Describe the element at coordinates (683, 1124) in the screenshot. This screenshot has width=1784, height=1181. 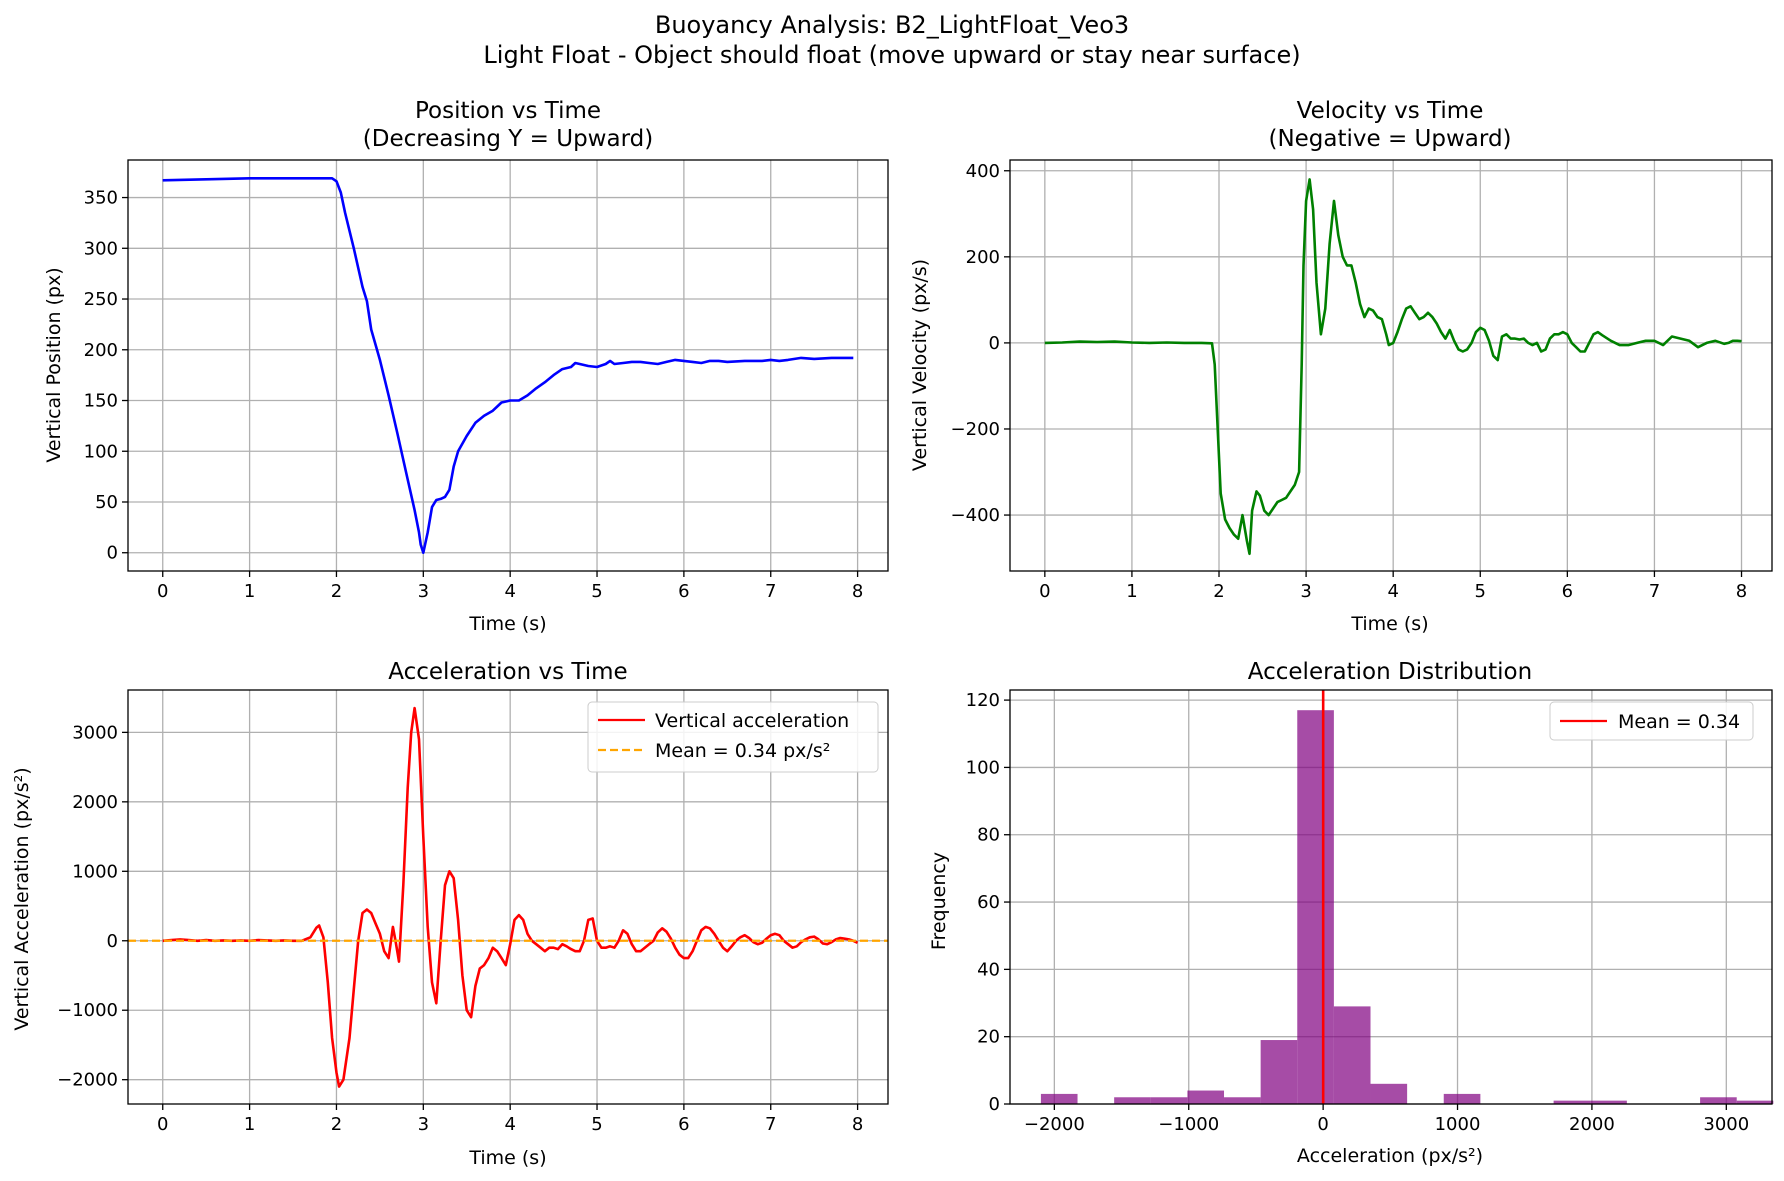
I see `acceleration-x-tick-label: 6` at that location.